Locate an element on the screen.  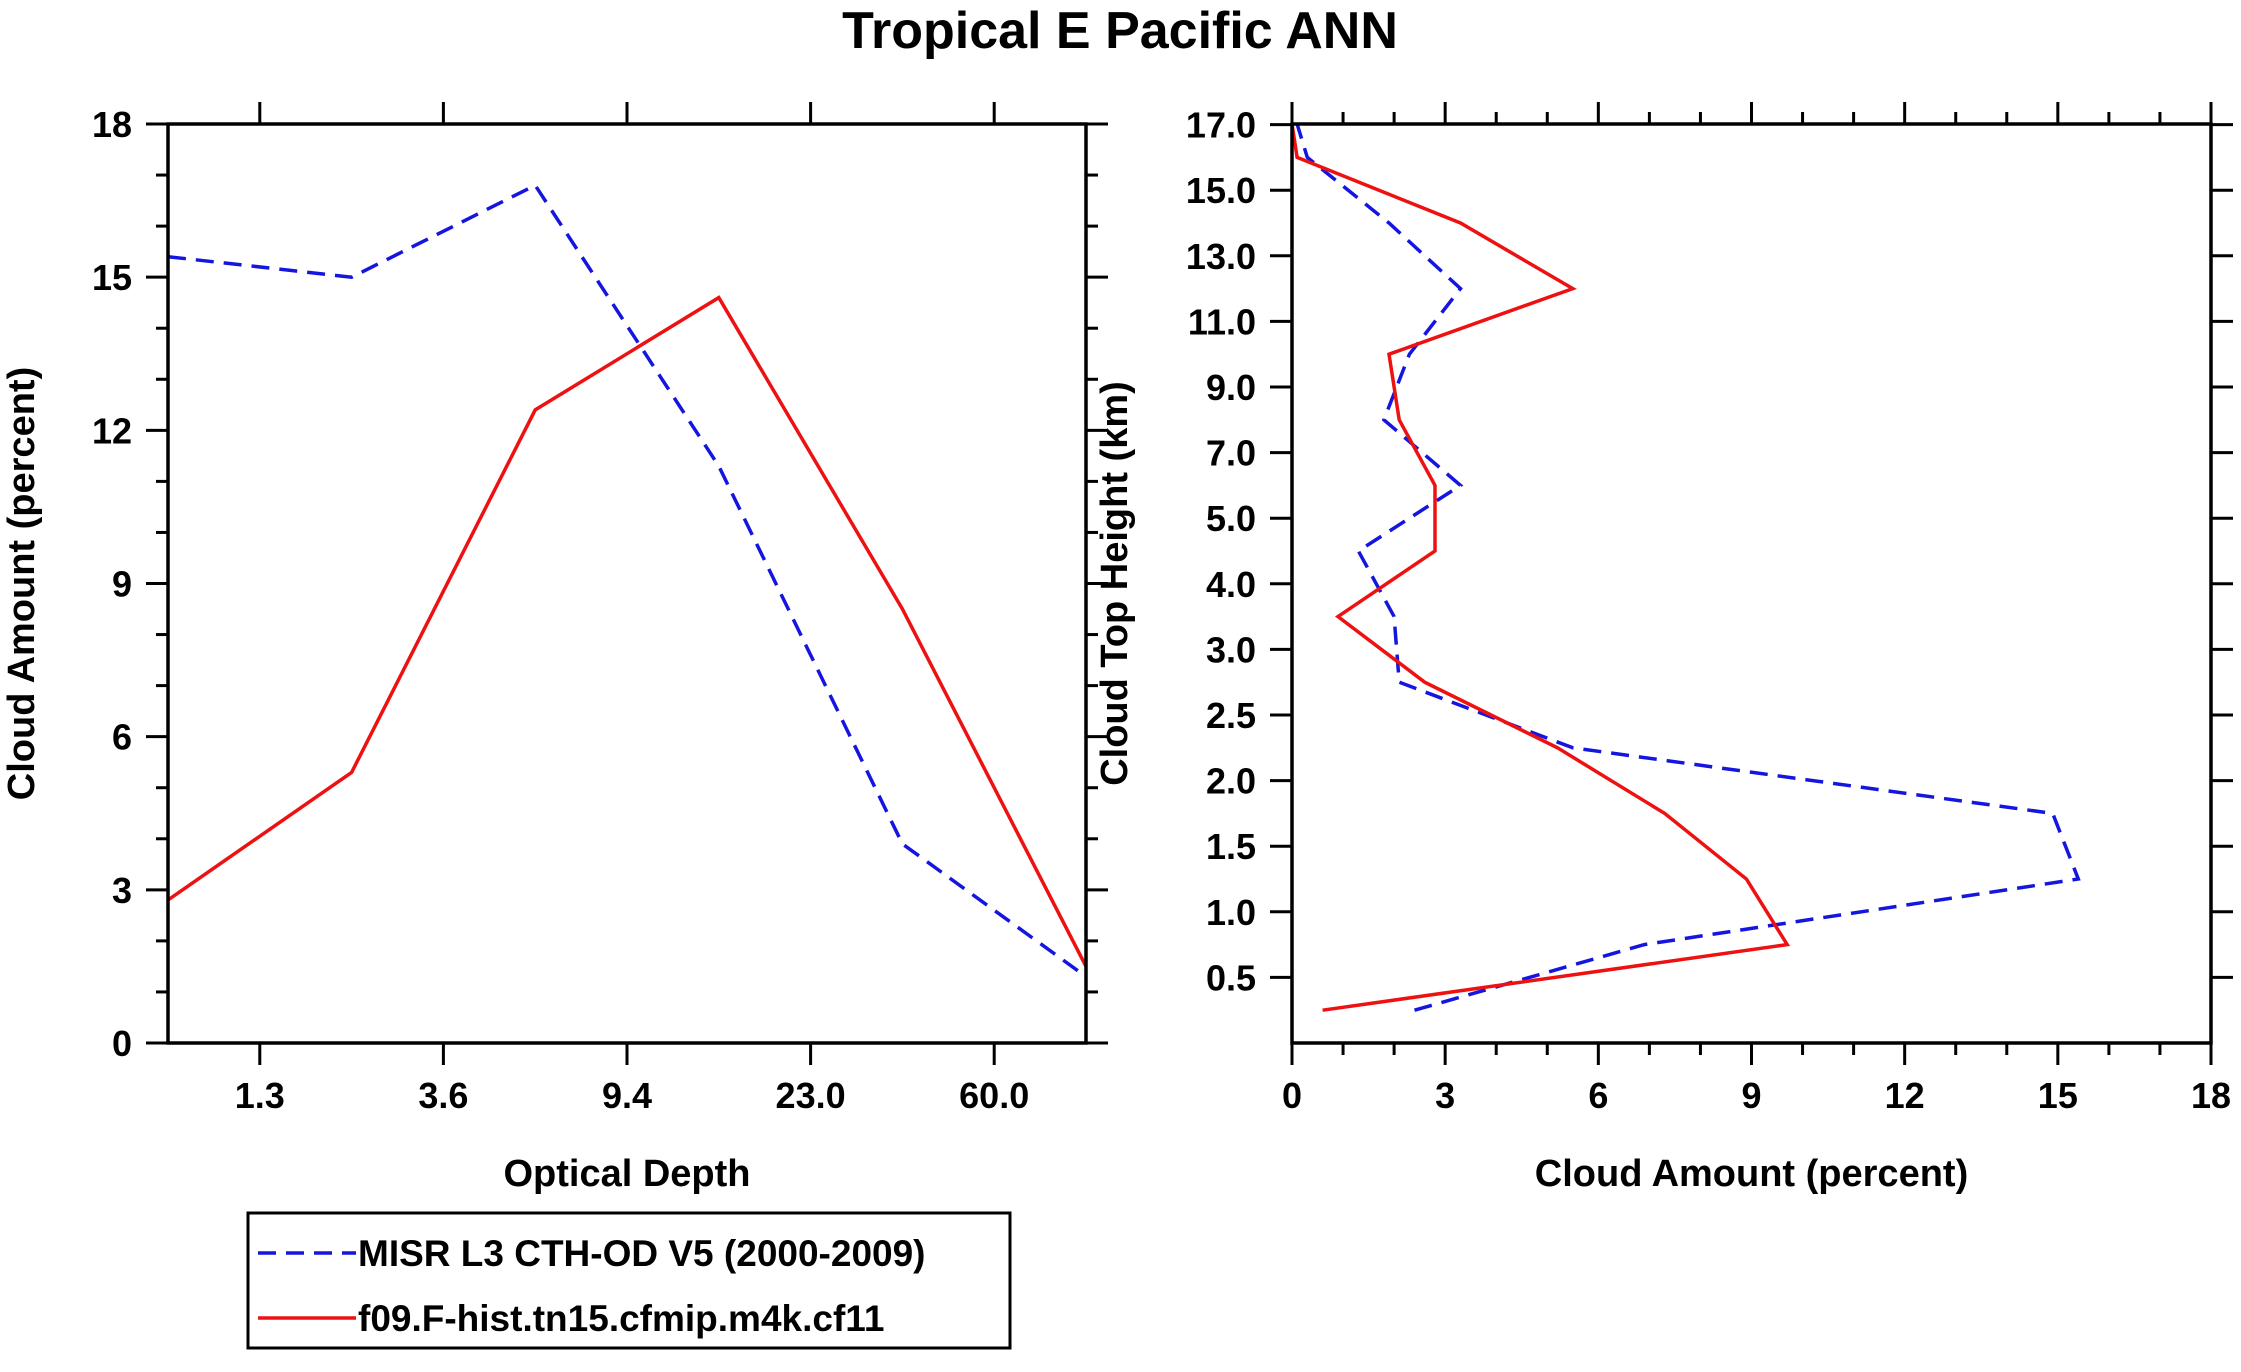
figure-title: Tropical E Pacific ANN is located at coordinates (1120, 31).